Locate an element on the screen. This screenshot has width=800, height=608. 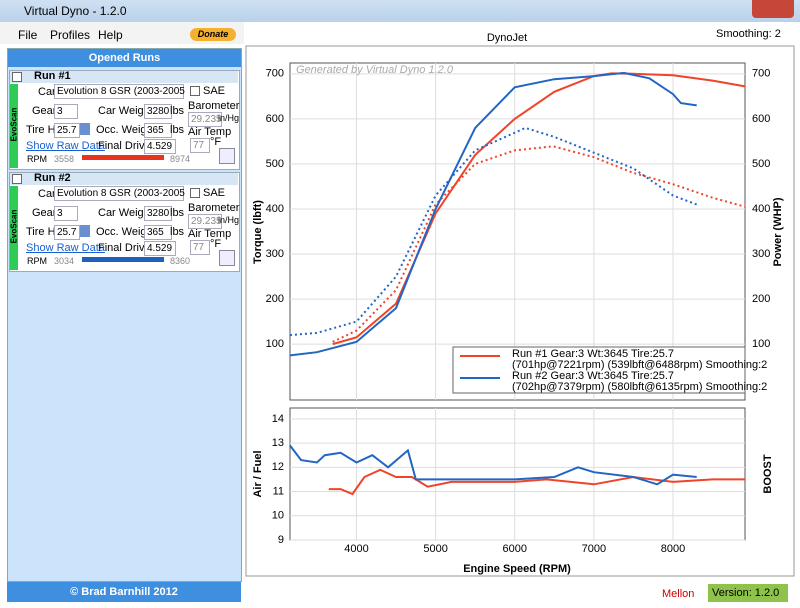
y-tick-label: 13 is located at coordinates (278, 443).